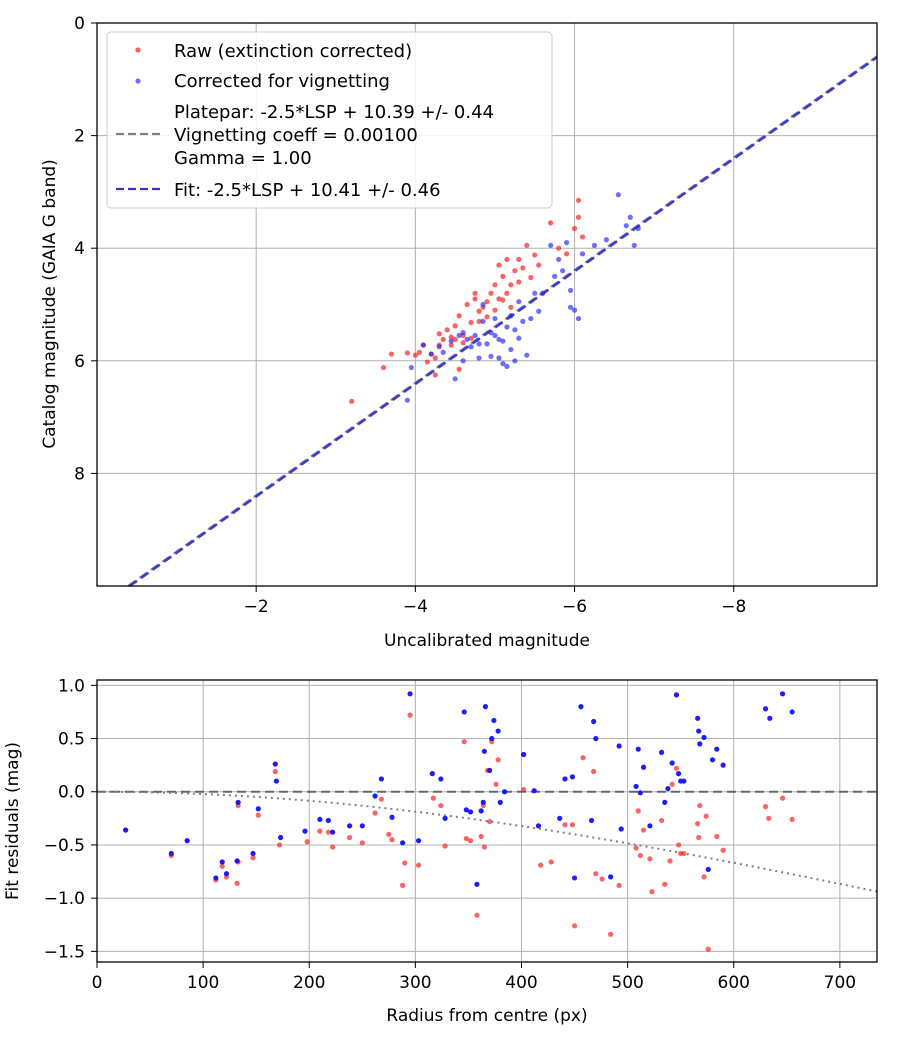  What do you see at coordinates (627, 983) in the screenshot?
I see `bottom-x-tick-label: 500` at bounding box center [627, 983].